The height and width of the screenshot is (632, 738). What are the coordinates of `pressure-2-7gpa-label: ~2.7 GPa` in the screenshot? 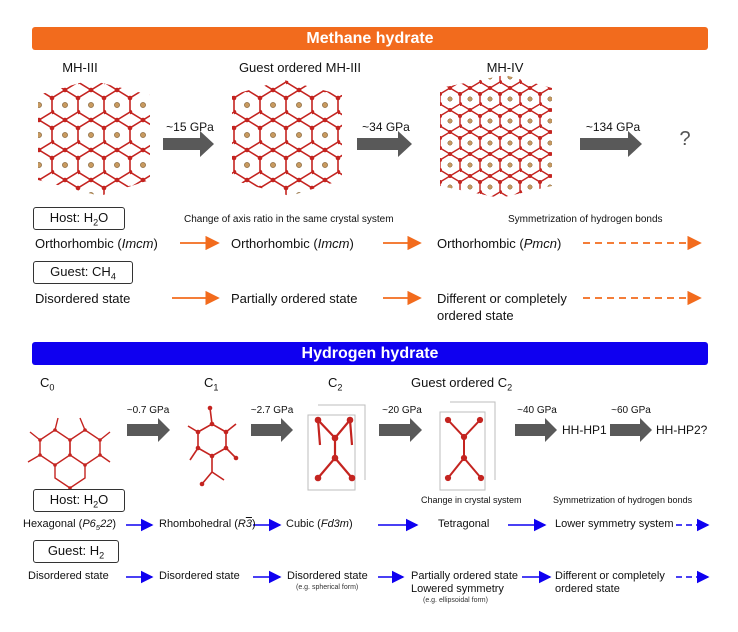 It's located at (272, 410).